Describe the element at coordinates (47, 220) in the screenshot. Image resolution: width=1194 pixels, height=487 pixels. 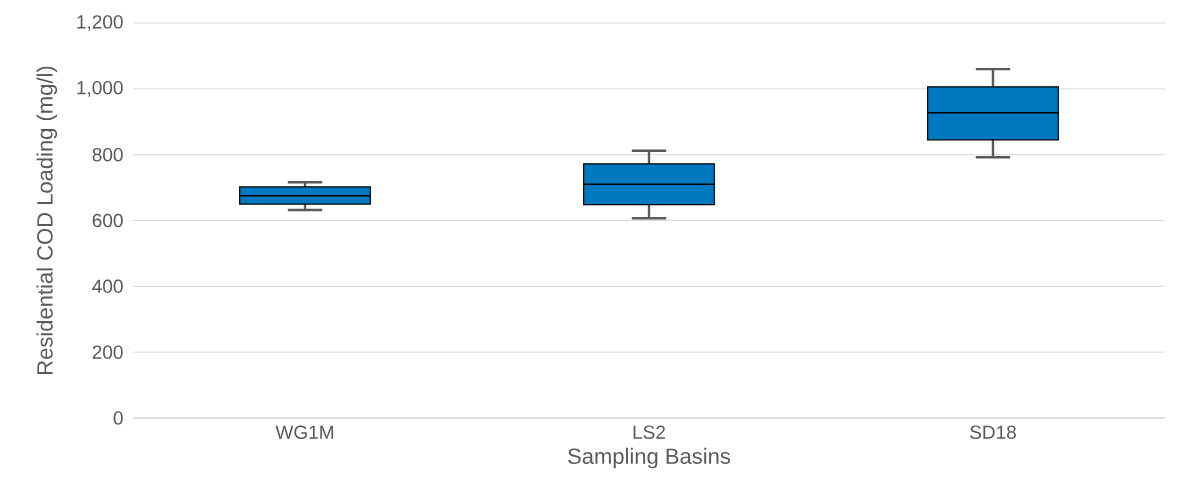
I see `y-axis-title: Residential COD Loading (mg/l)` at that location.